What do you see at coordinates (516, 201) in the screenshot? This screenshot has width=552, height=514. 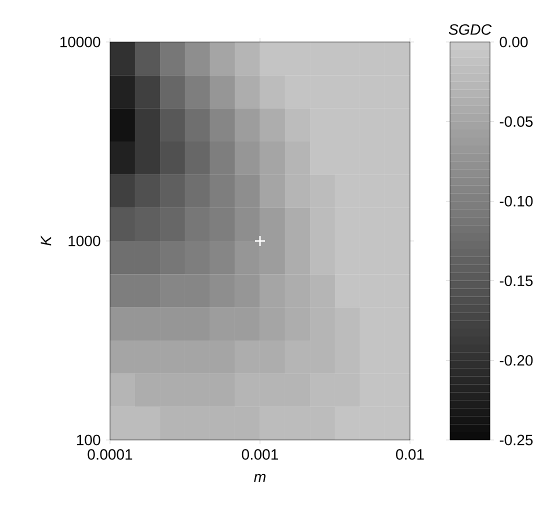 I see `color-bar-label: -0.10` at bounding box center [516, 201].